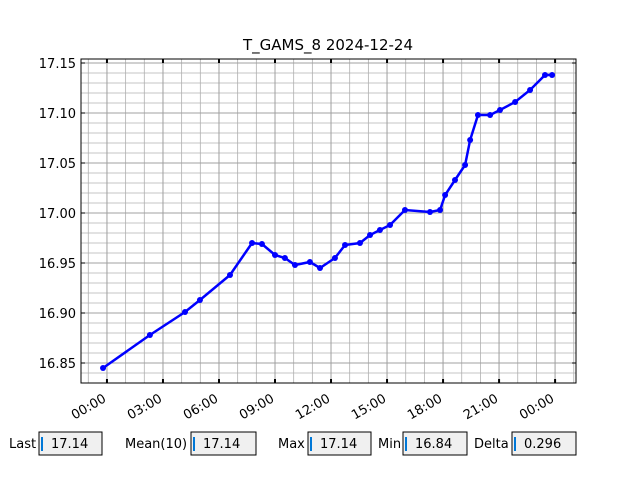 This screenshot has height=484, width=640. I want to click on stat-value: 16.84, so click(433, 444).